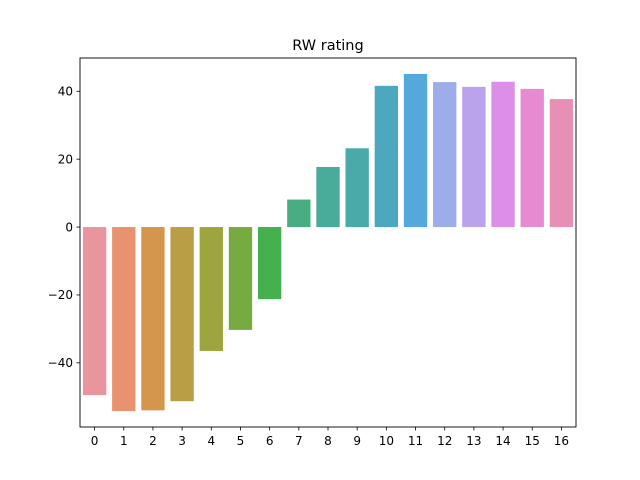  What do you see at coordinates (60, 295) in the screenshot?
I see `y-tick-label: −20` at bounding box center [60, 295].